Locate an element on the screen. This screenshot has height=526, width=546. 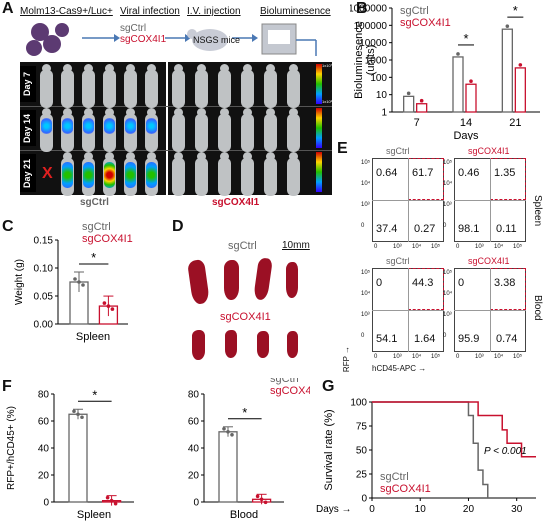
y-tick-label: 25 is located at coordinates (362, 475).